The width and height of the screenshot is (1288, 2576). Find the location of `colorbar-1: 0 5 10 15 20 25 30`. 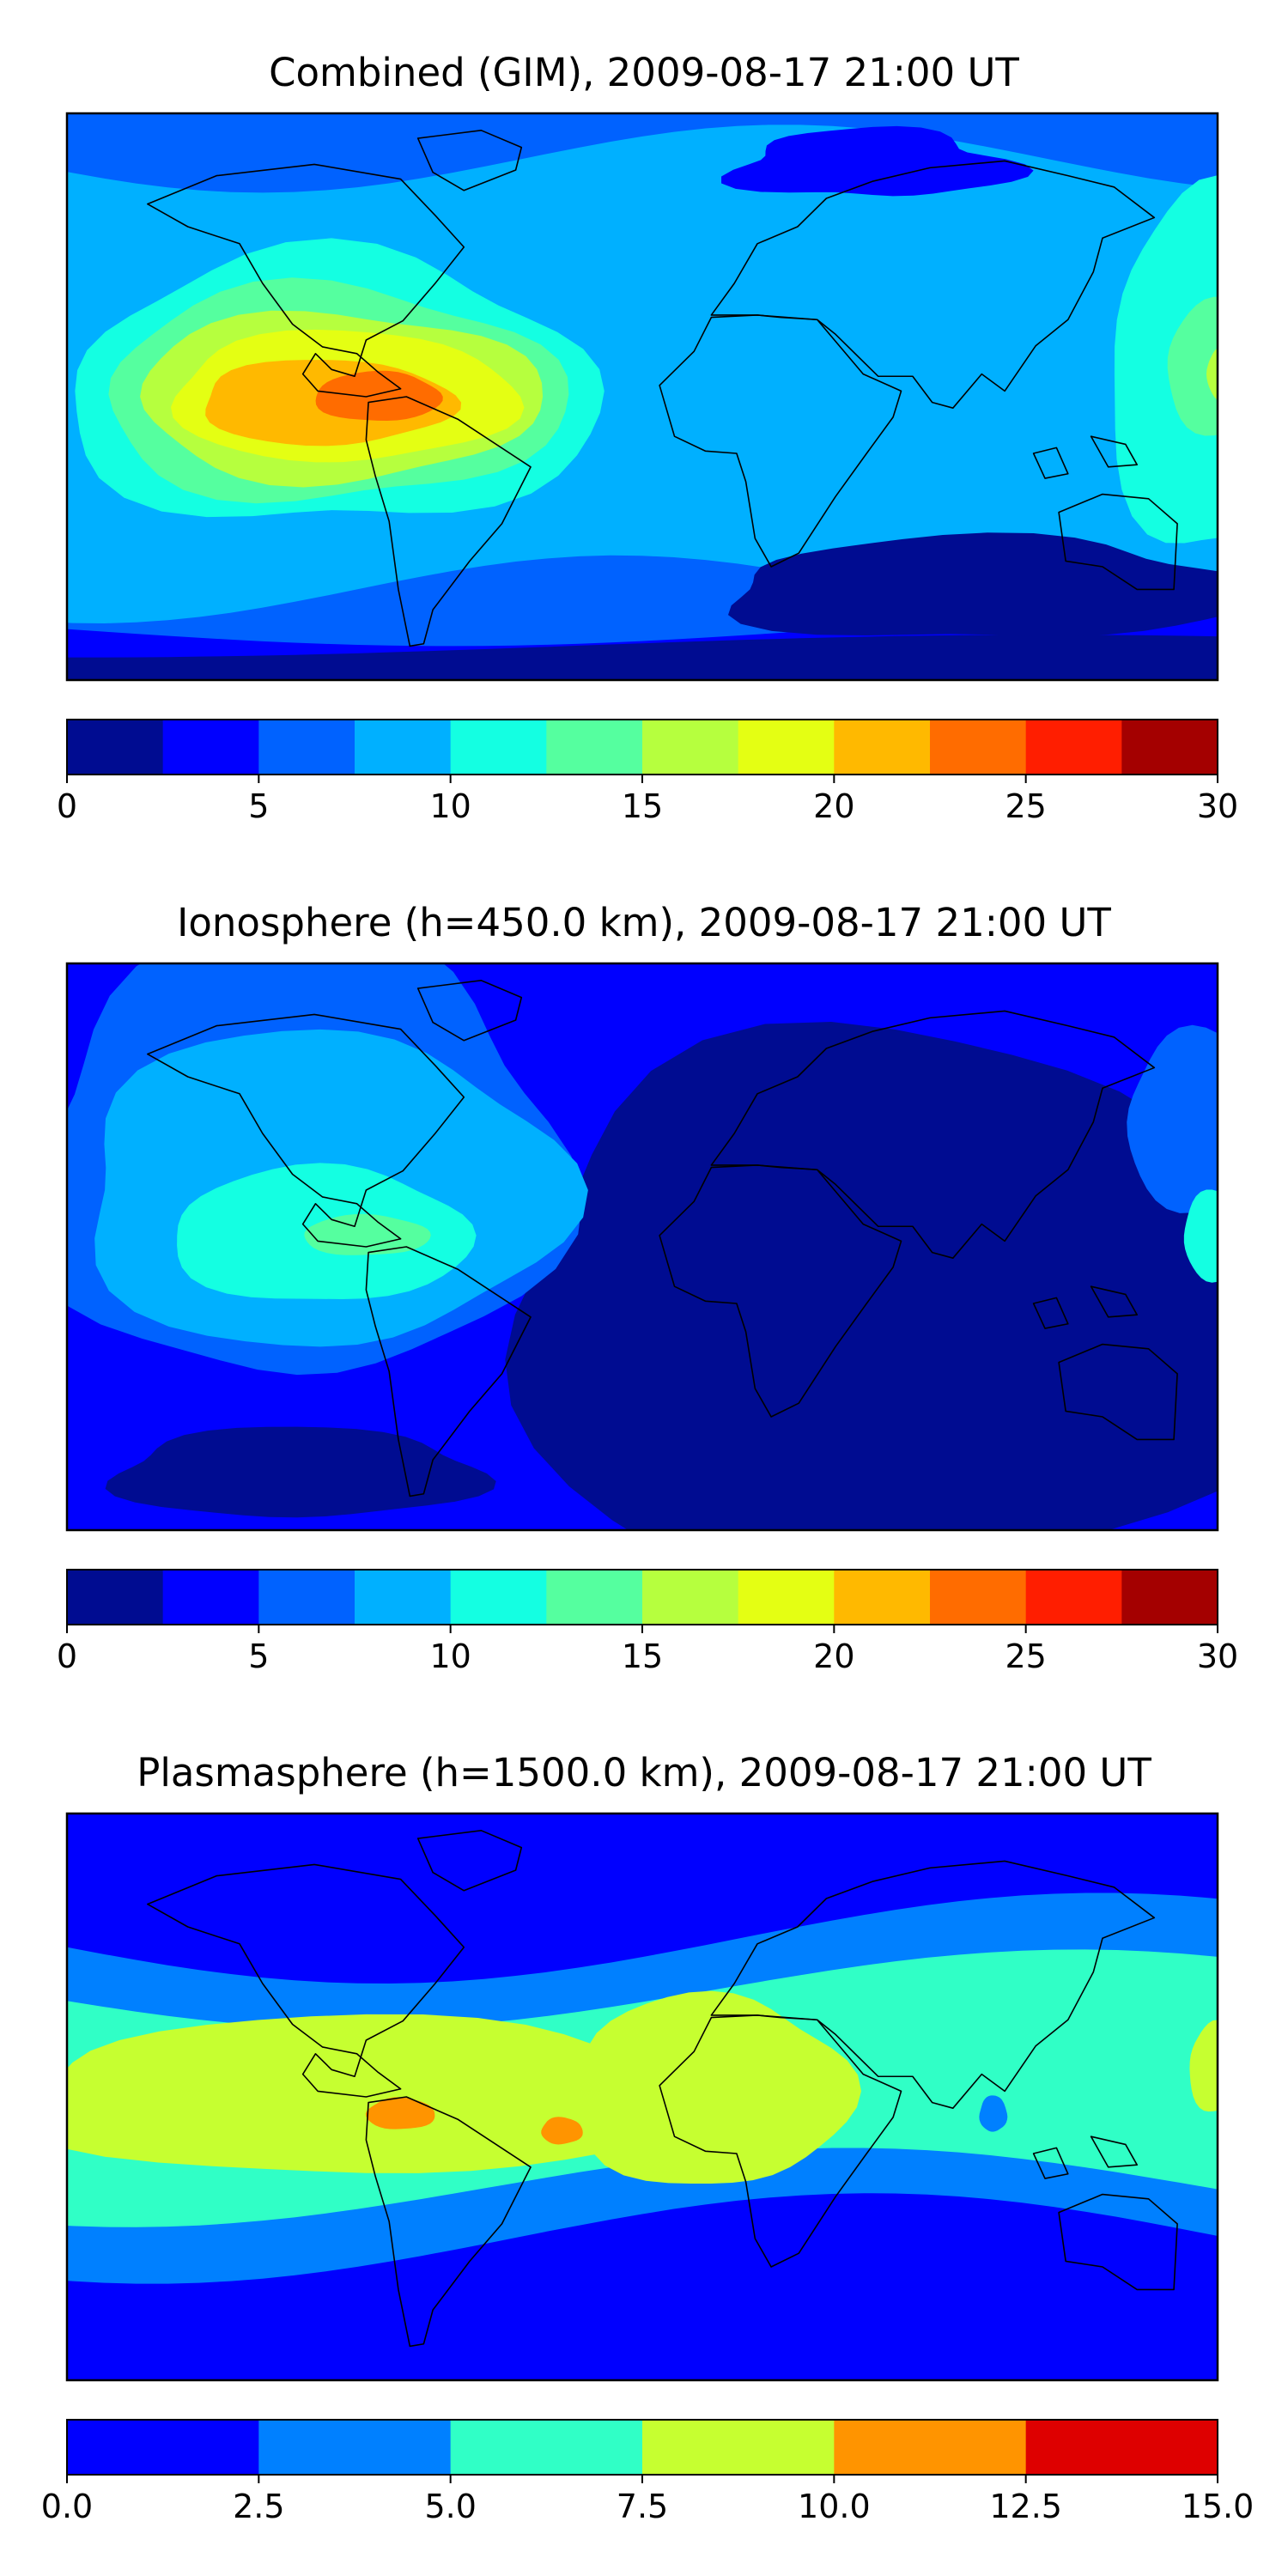

colorbar-1: 0 5 10 15 20 25 30 is located at coordinates (647, 772).